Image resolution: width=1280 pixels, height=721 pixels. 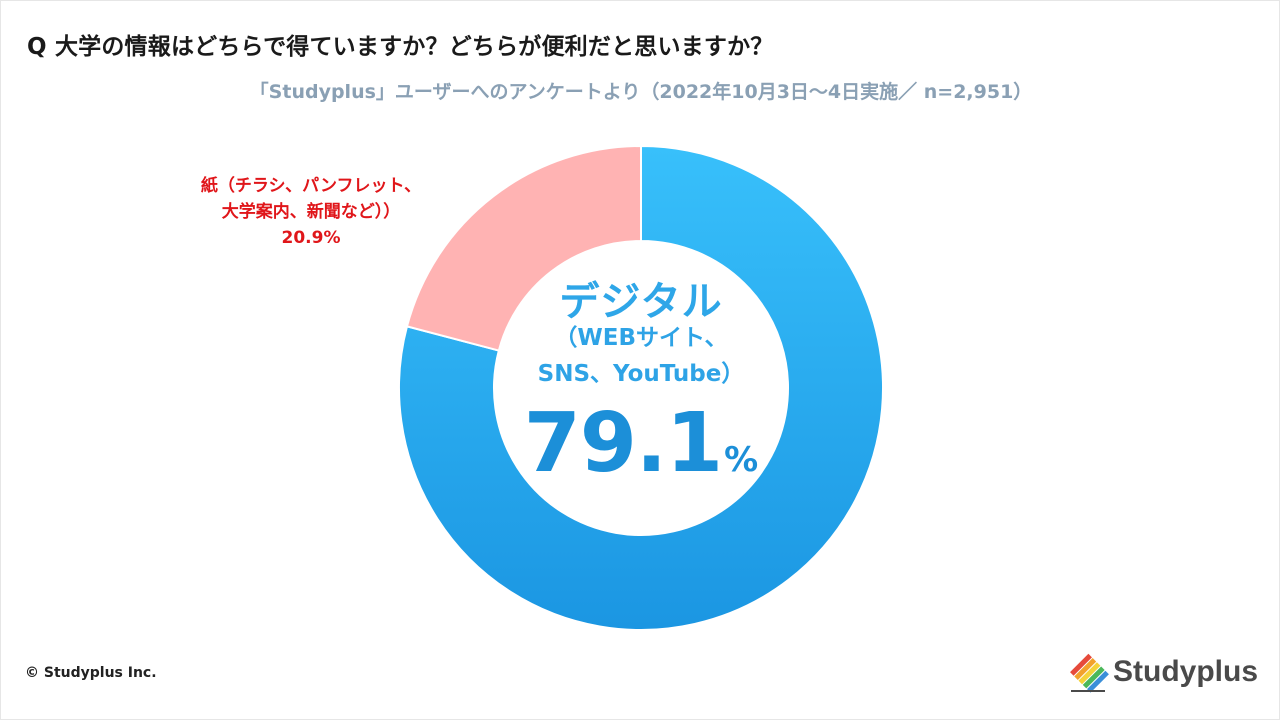 I want to click on digital-subtitle-line2: SNS、YouTube）, so click(x=641, y=374).